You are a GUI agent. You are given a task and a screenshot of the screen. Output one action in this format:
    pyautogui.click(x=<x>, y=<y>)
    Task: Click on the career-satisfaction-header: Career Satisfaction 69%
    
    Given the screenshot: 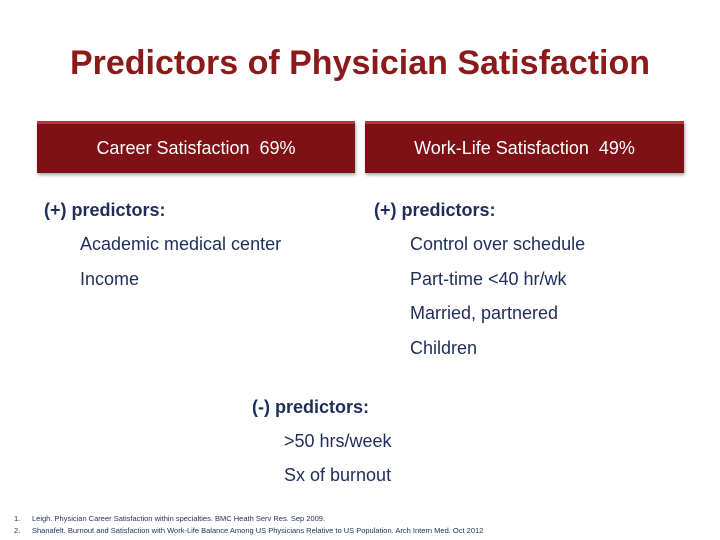 What is the action you would take?
    pyautogui.click(x=196, y=147)
    